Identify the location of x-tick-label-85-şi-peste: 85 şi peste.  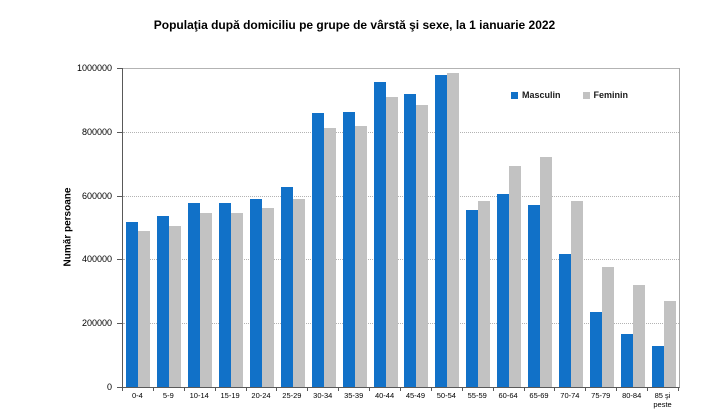
(662, 400).